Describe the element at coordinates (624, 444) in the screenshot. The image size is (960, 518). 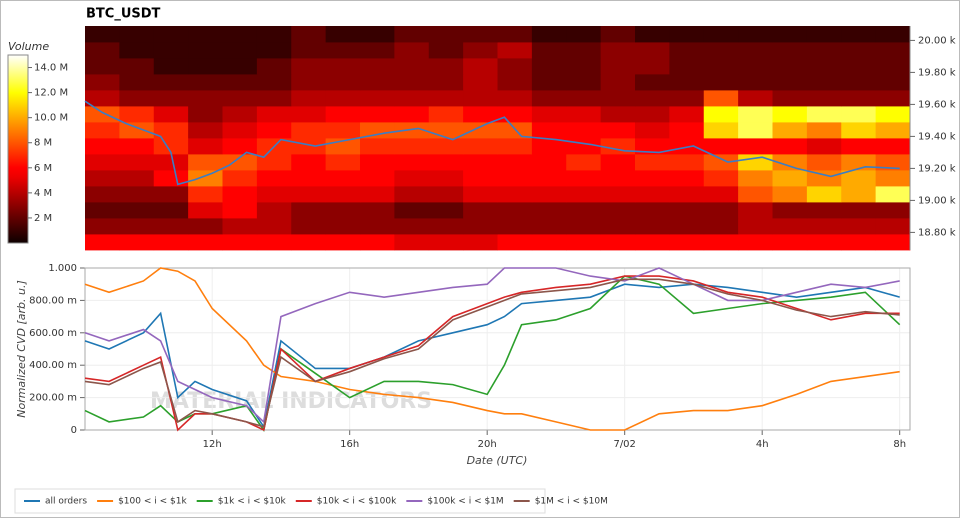
I see `x-tick-label: 7/02` at that location.